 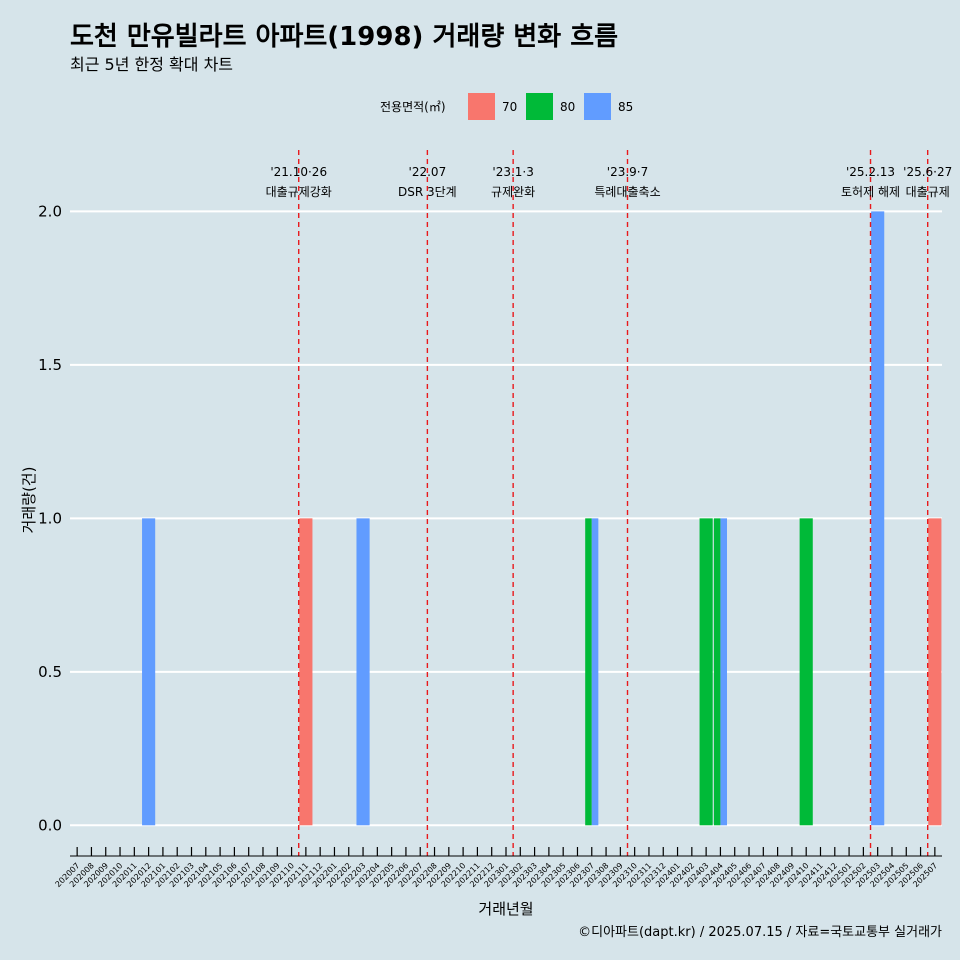 I want to click on legend-label-85: 85, so click(x=625, y=107).